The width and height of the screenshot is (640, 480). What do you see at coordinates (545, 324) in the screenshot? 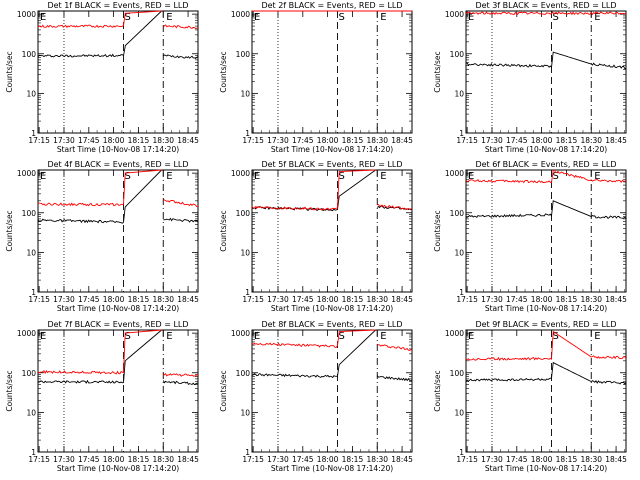
I see `panel-title: Det 9f BLACK = Events, RED = LLD` at bounding box center [545, 324].